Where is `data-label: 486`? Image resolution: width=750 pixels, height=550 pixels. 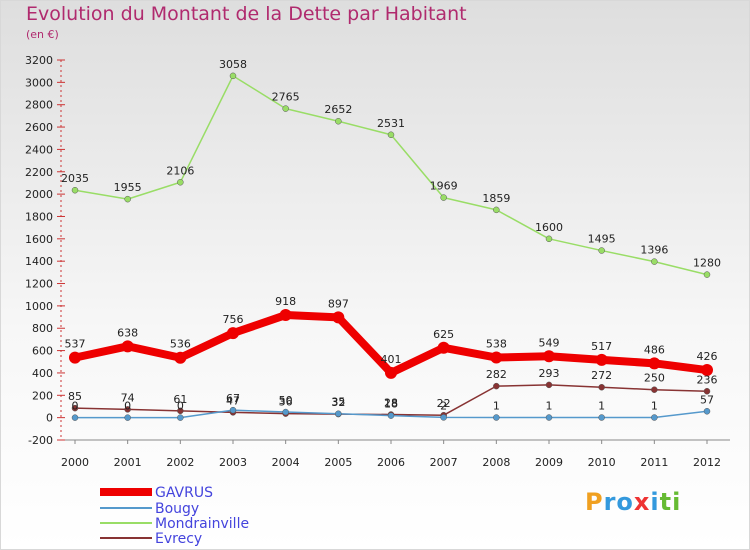 data-label: 486 is located at coordinates (654, 349).